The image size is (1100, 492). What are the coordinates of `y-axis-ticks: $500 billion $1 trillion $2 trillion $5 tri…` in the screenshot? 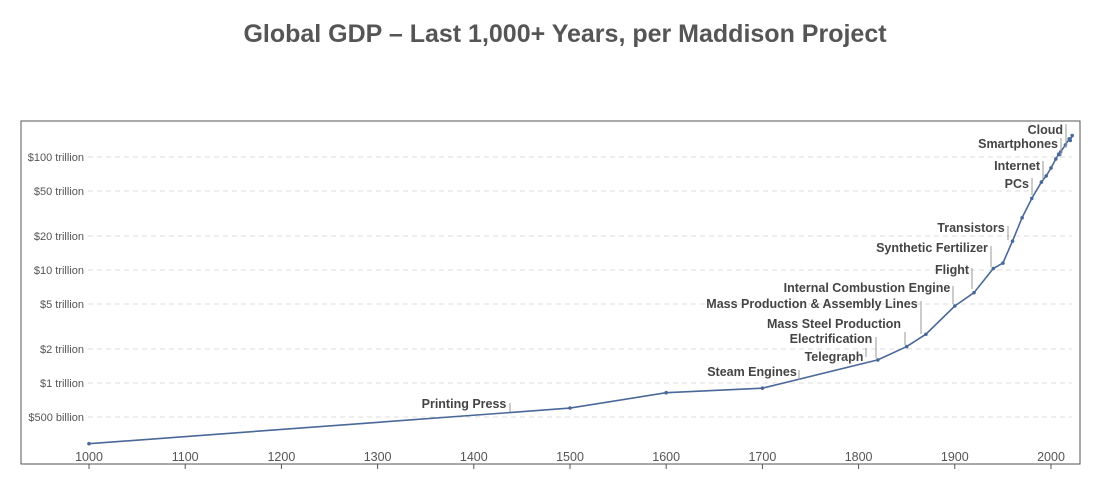 It's located at (56, 288).